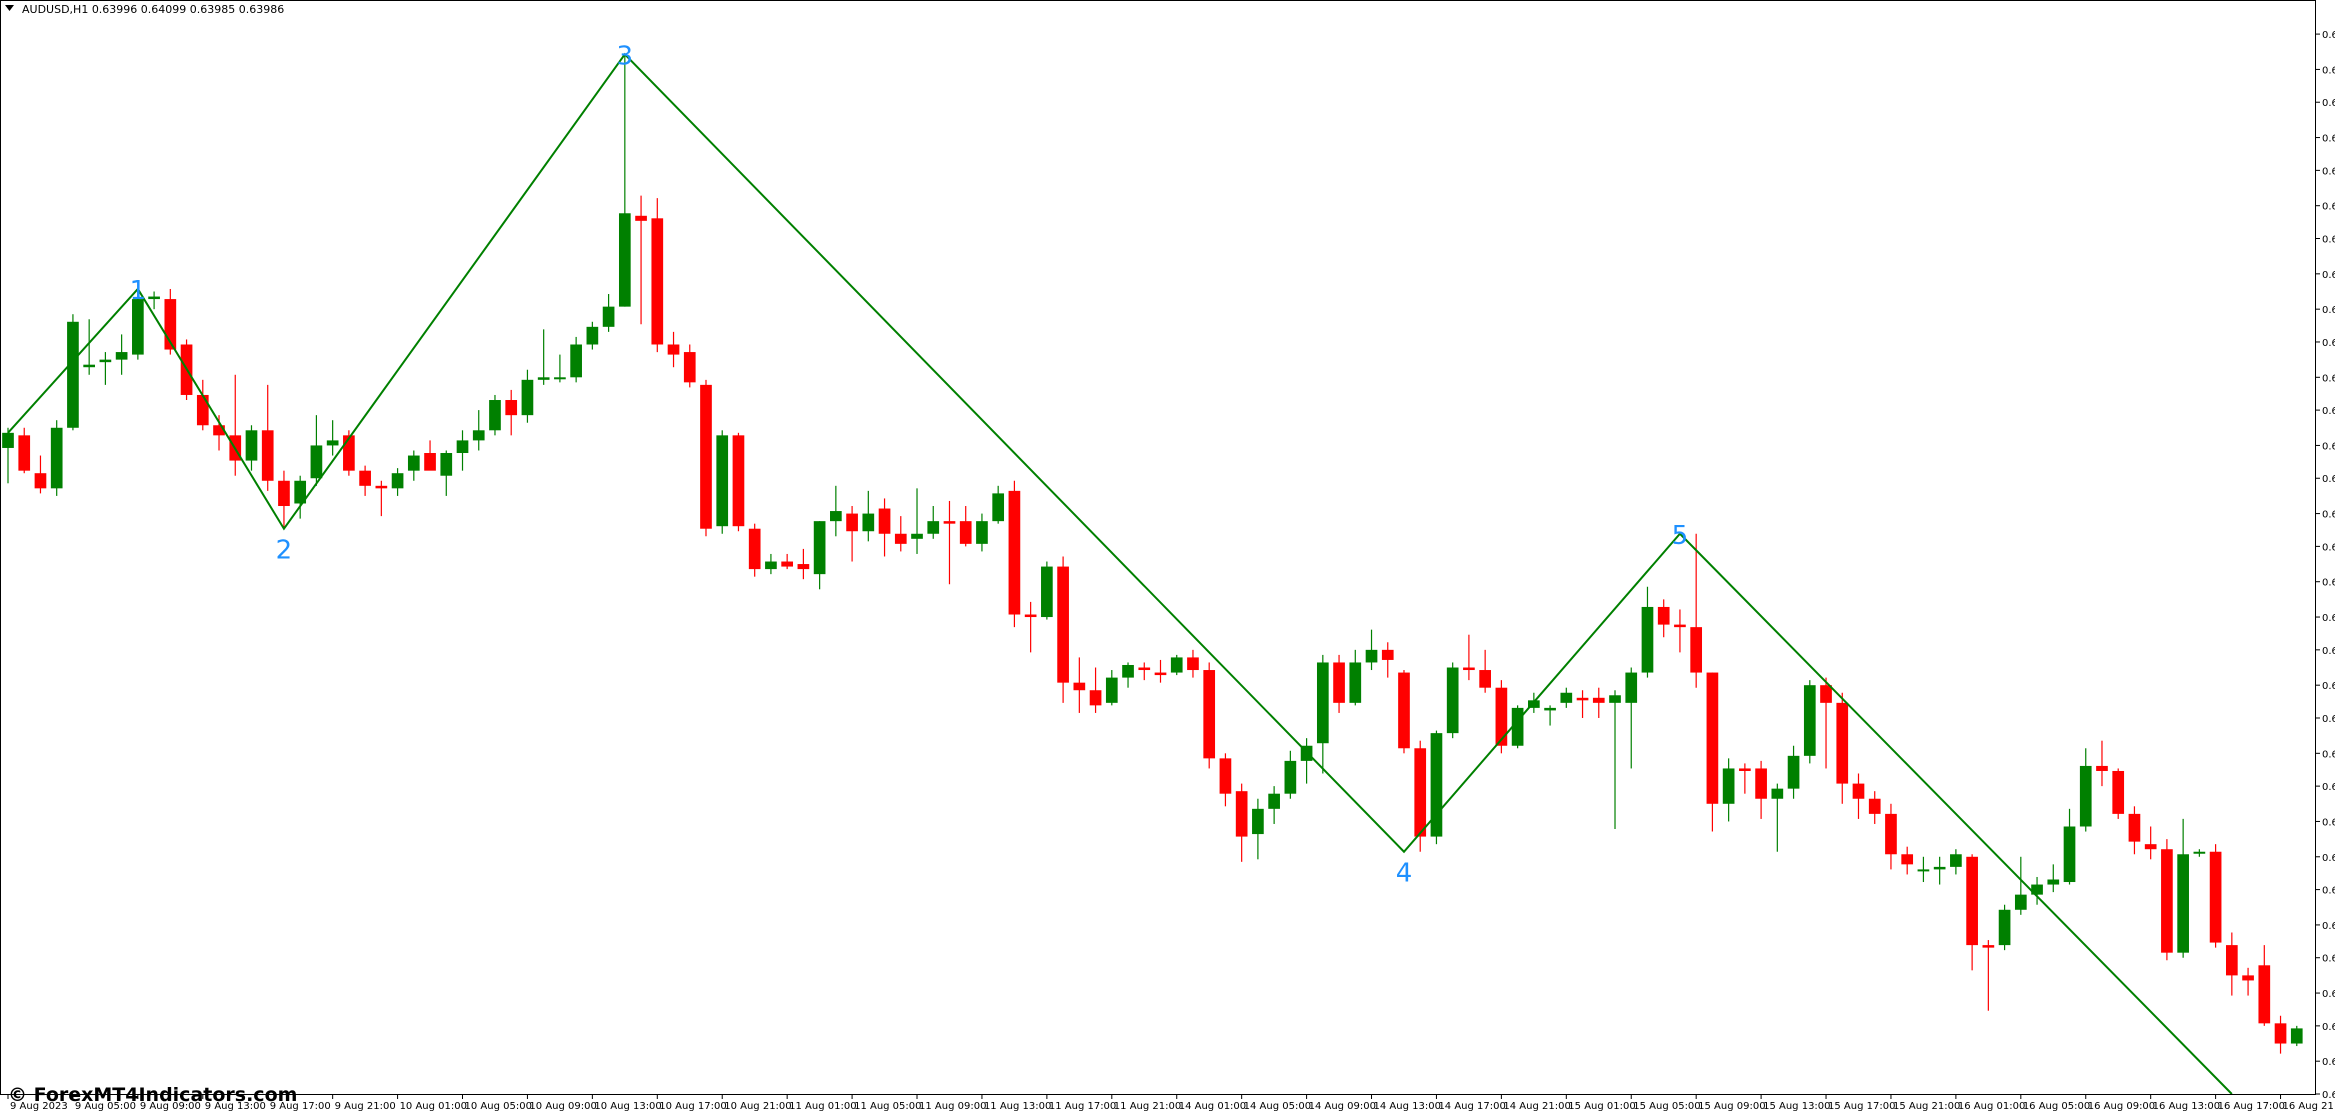  I want to click on time-tick-label: 15 Aug 13:00, so click(1796, 1106).